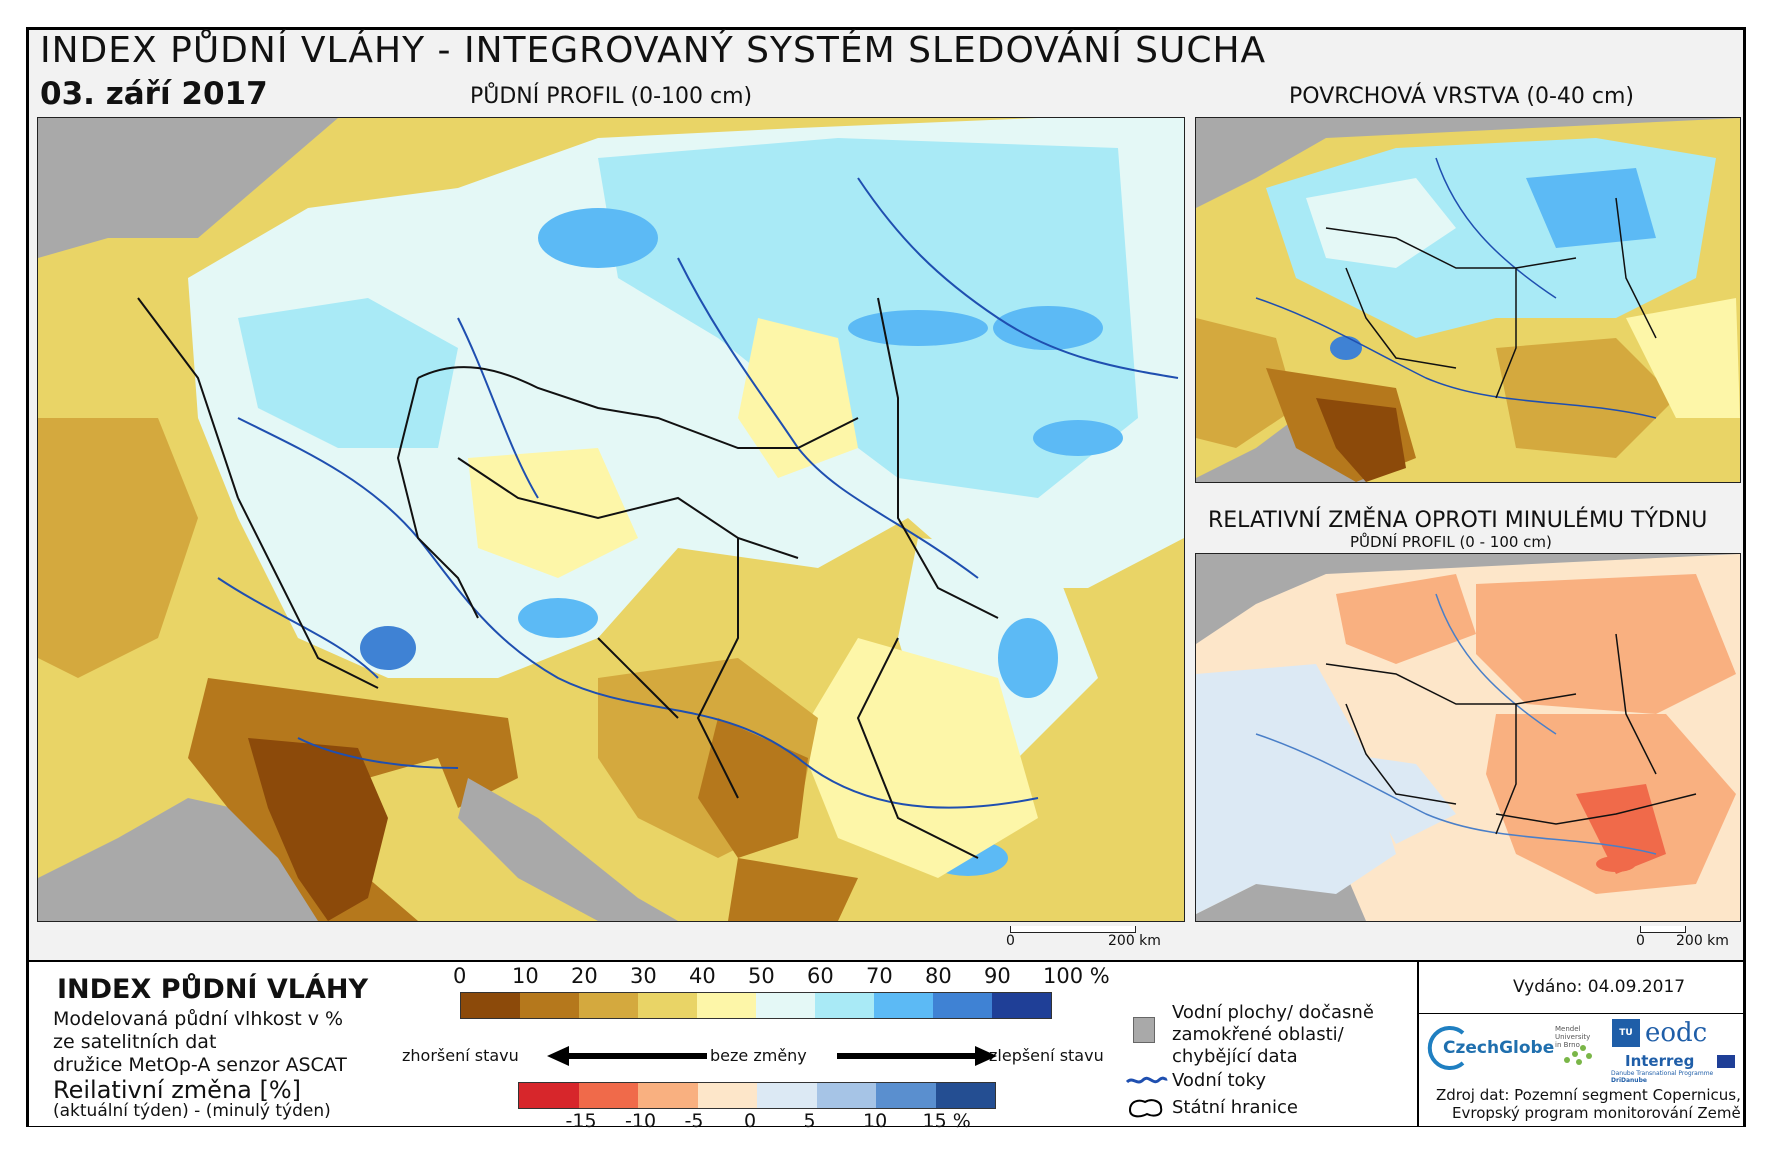  Describe the element at coordinates (1076, 976) in the screenshot. I see `moisture-tick: 100 %` at that location.